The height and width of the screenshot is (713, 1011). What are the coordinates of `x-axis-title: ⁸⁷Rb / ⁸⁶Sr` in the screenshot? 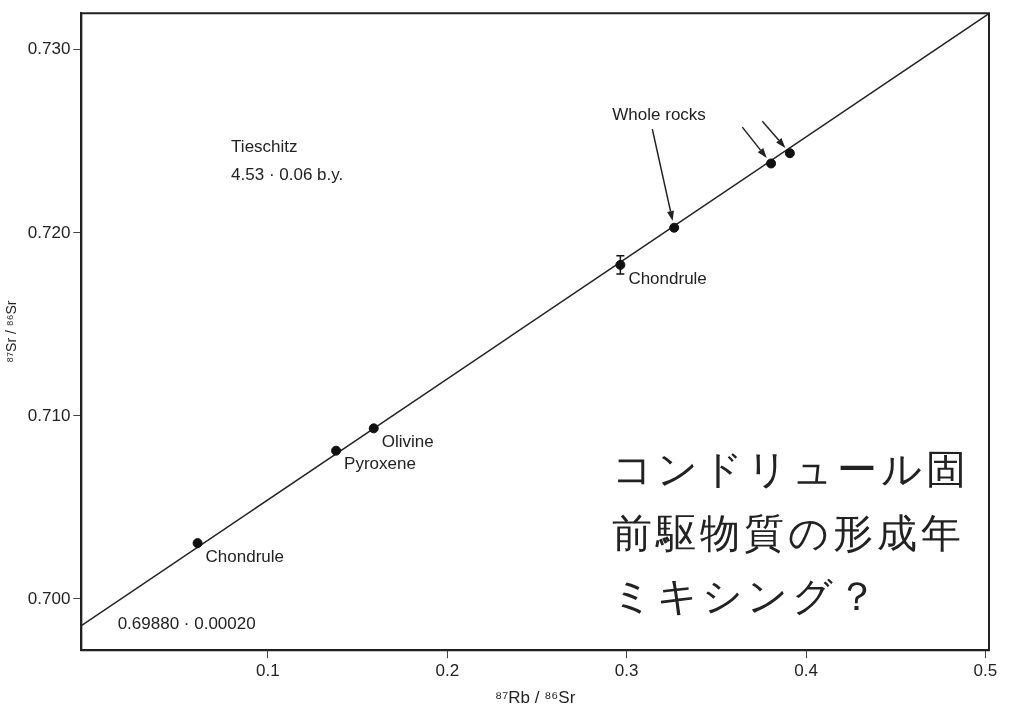 It's located at (535, 698).